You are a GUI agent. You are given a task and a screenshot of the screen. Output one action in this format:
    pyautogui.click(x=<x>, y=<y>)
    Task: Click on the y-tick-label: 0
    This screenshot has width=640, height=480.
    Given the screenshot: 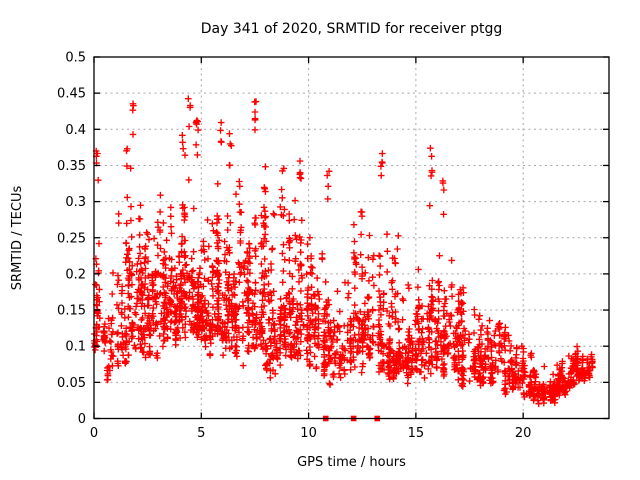 What is the action you would take?
    pyautogui.click(x=82, y=419)
    